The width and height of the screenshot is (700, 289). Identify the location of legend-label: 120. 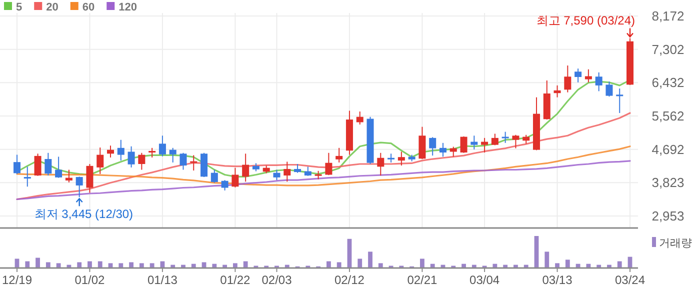
(127, 8).